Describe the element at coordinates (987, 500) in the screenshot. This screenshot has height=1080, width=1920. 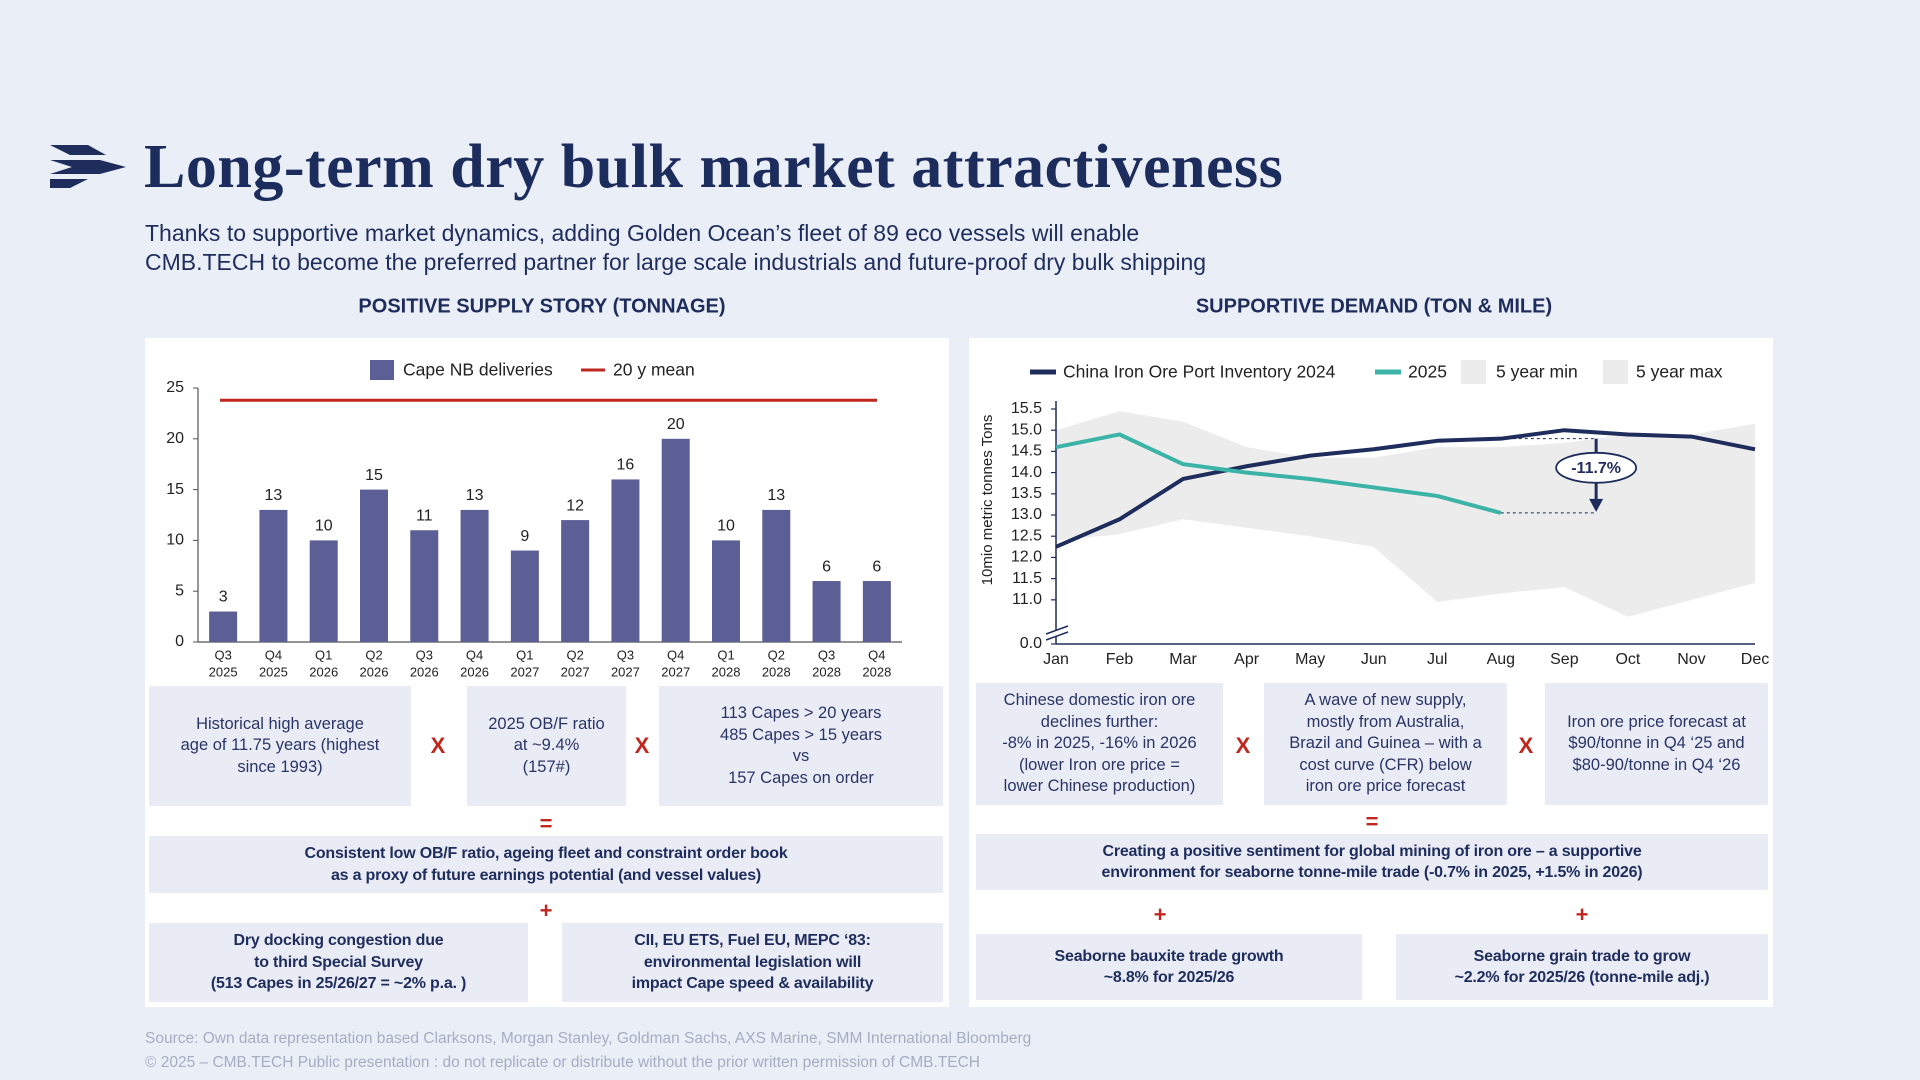
I see `y-axis-label: 10mio metric tonnes Tons` at that location.